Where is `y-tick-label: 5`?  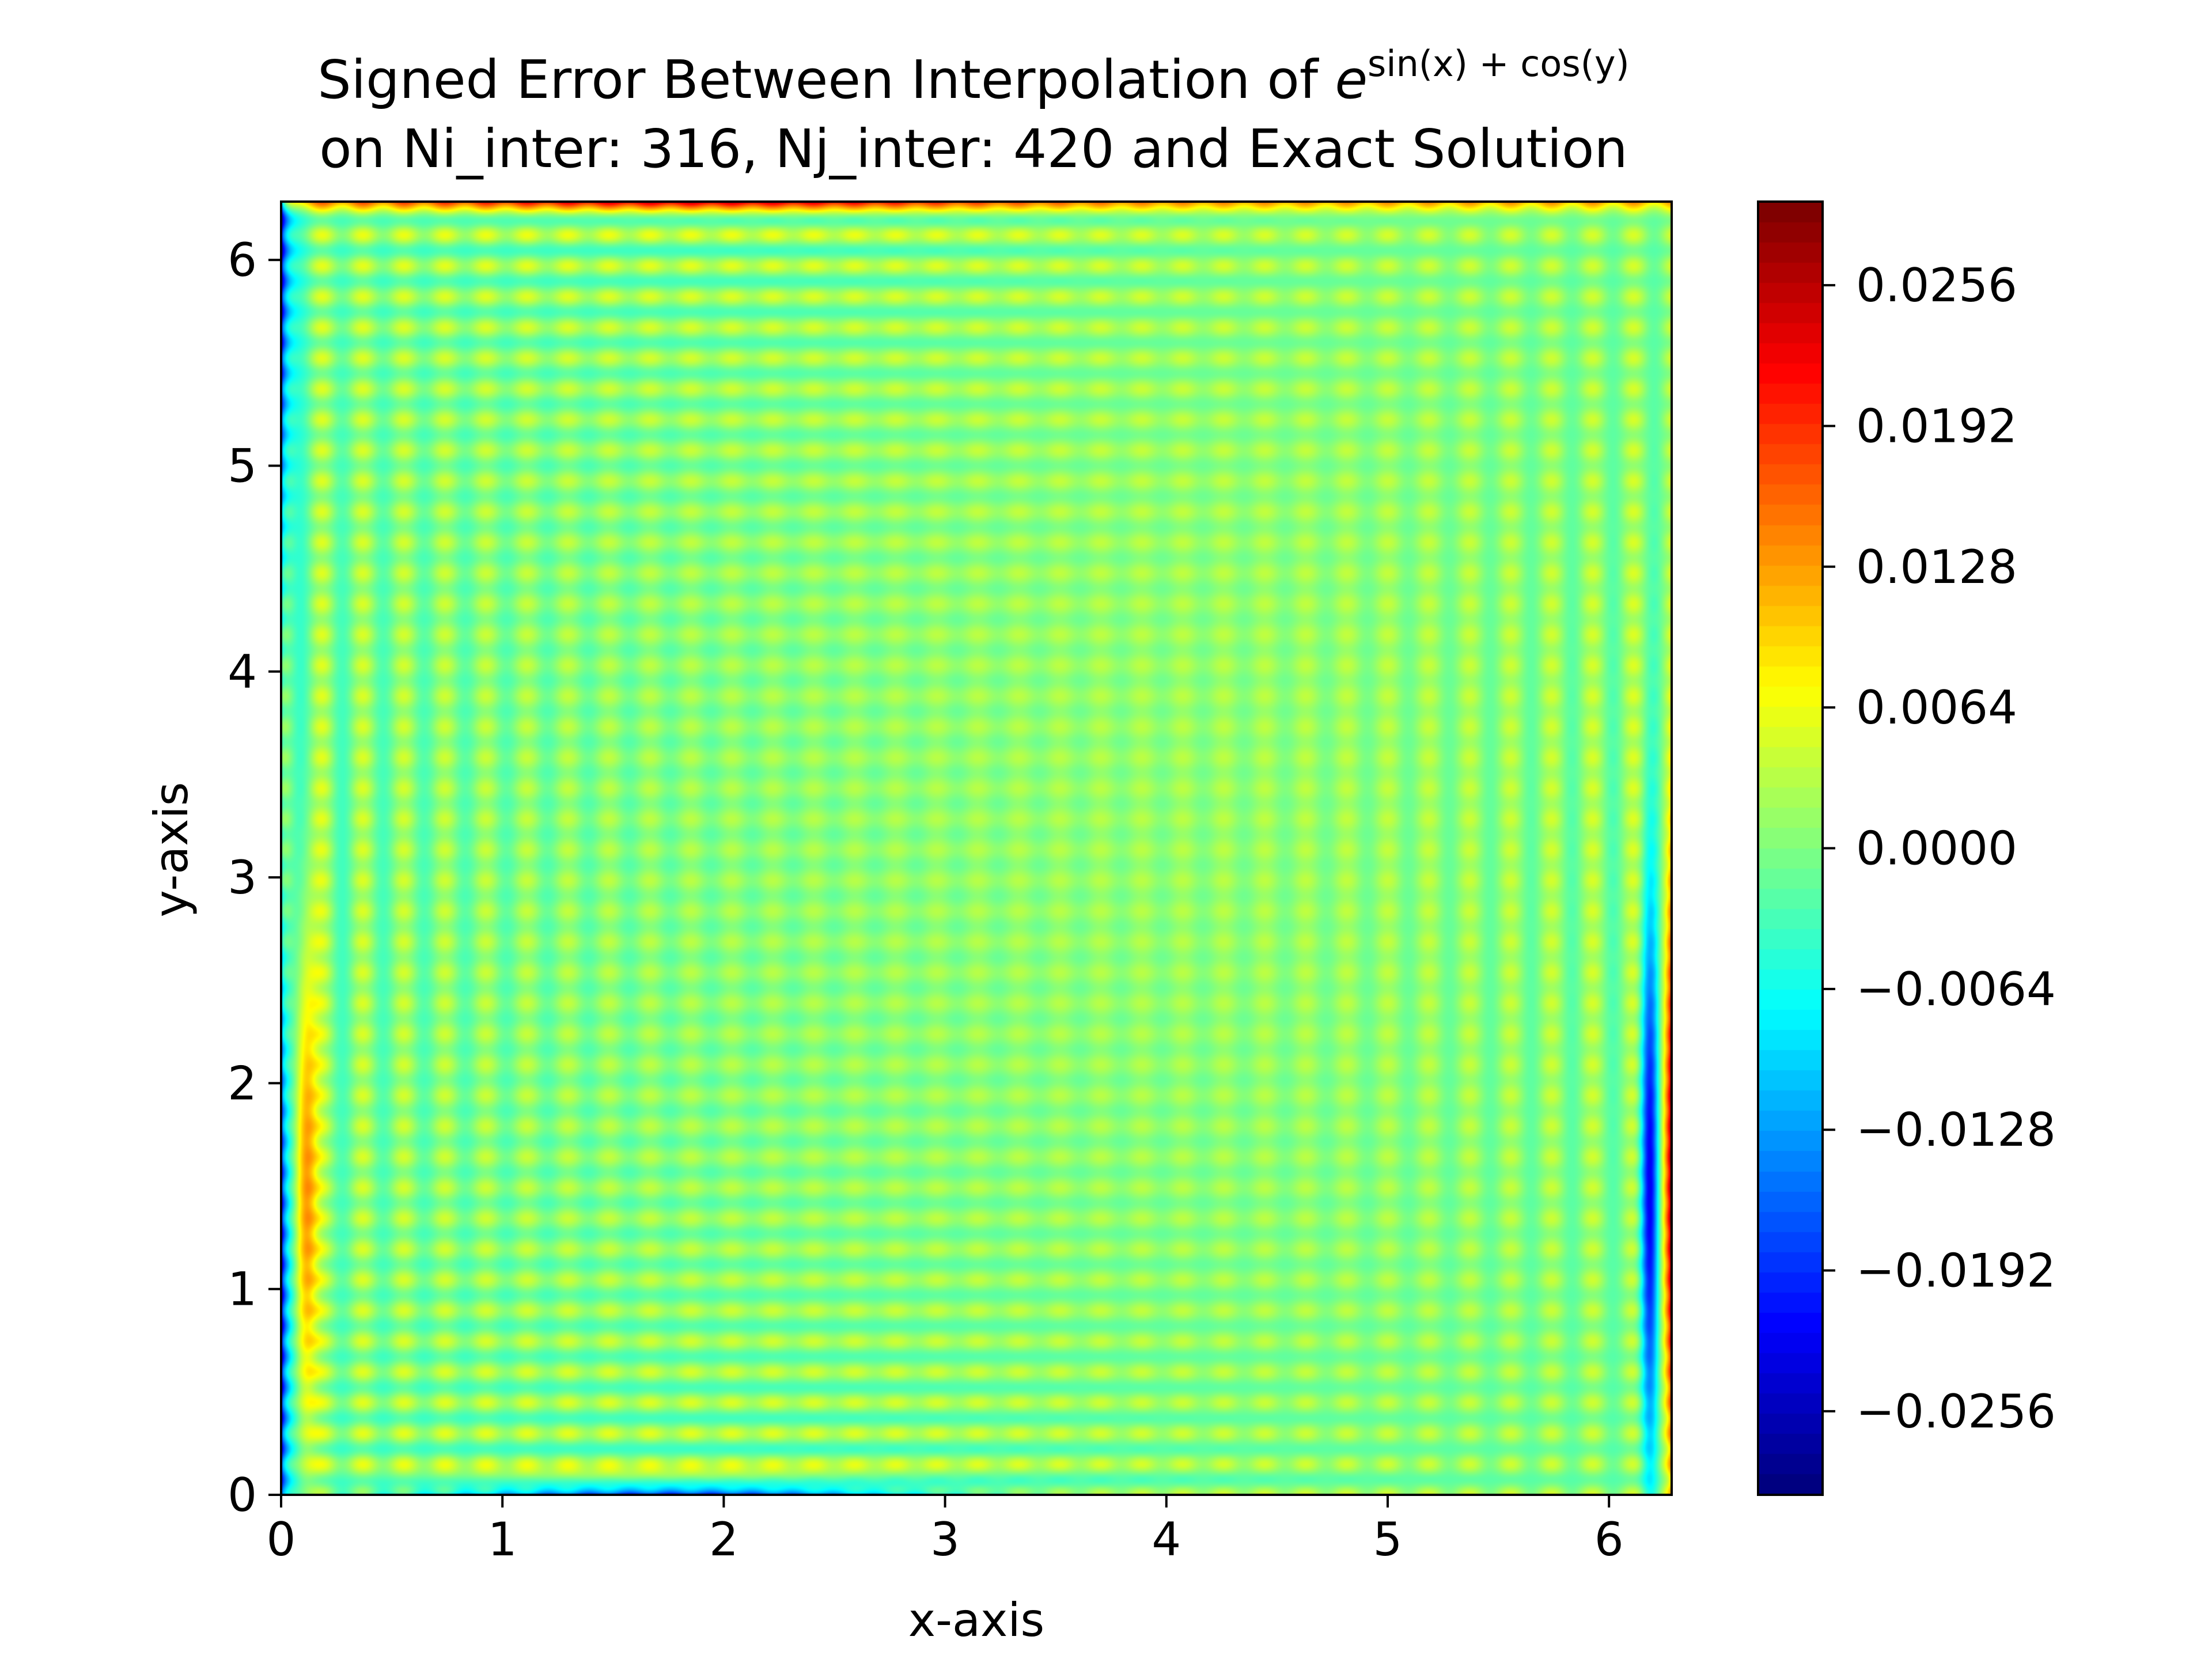
y-tick-label: 5 is located at coordinates (242, 466).